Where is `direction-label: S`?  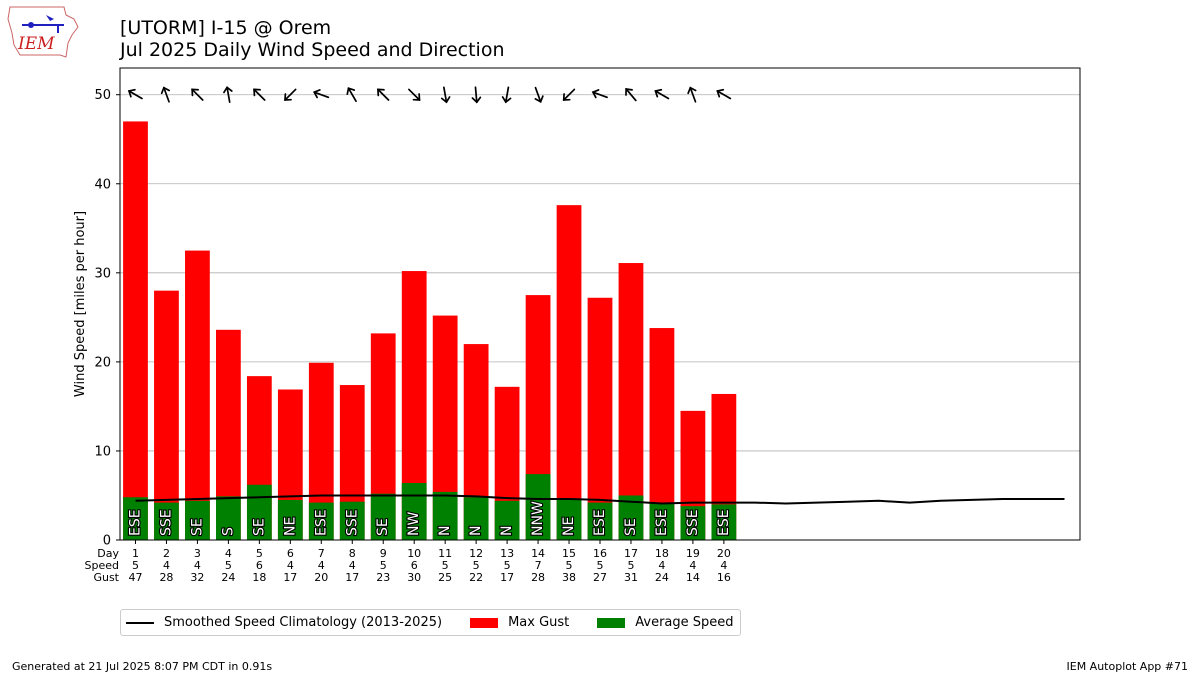
direction-label: S is located at coordinates (228, 531).